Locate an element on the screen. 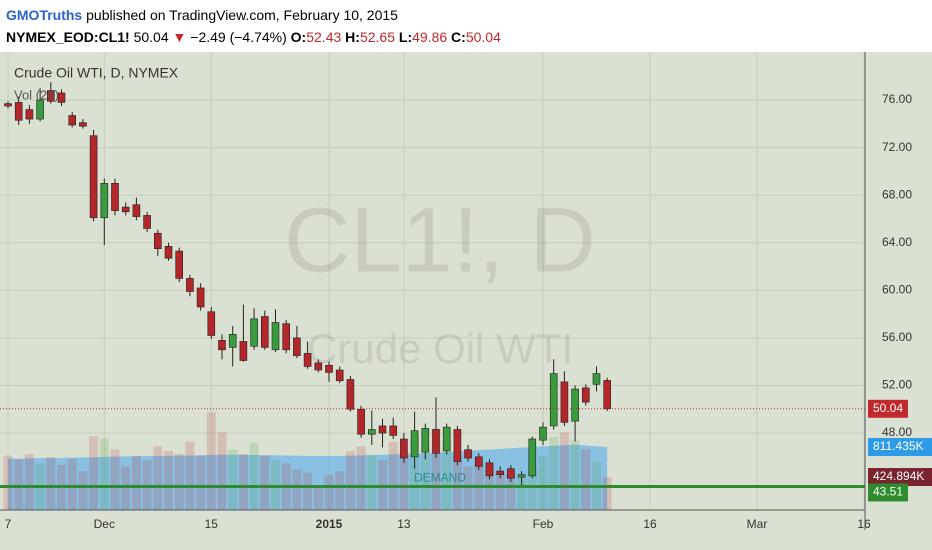  c-value: 50.04 is located at coordinates (483, 37).